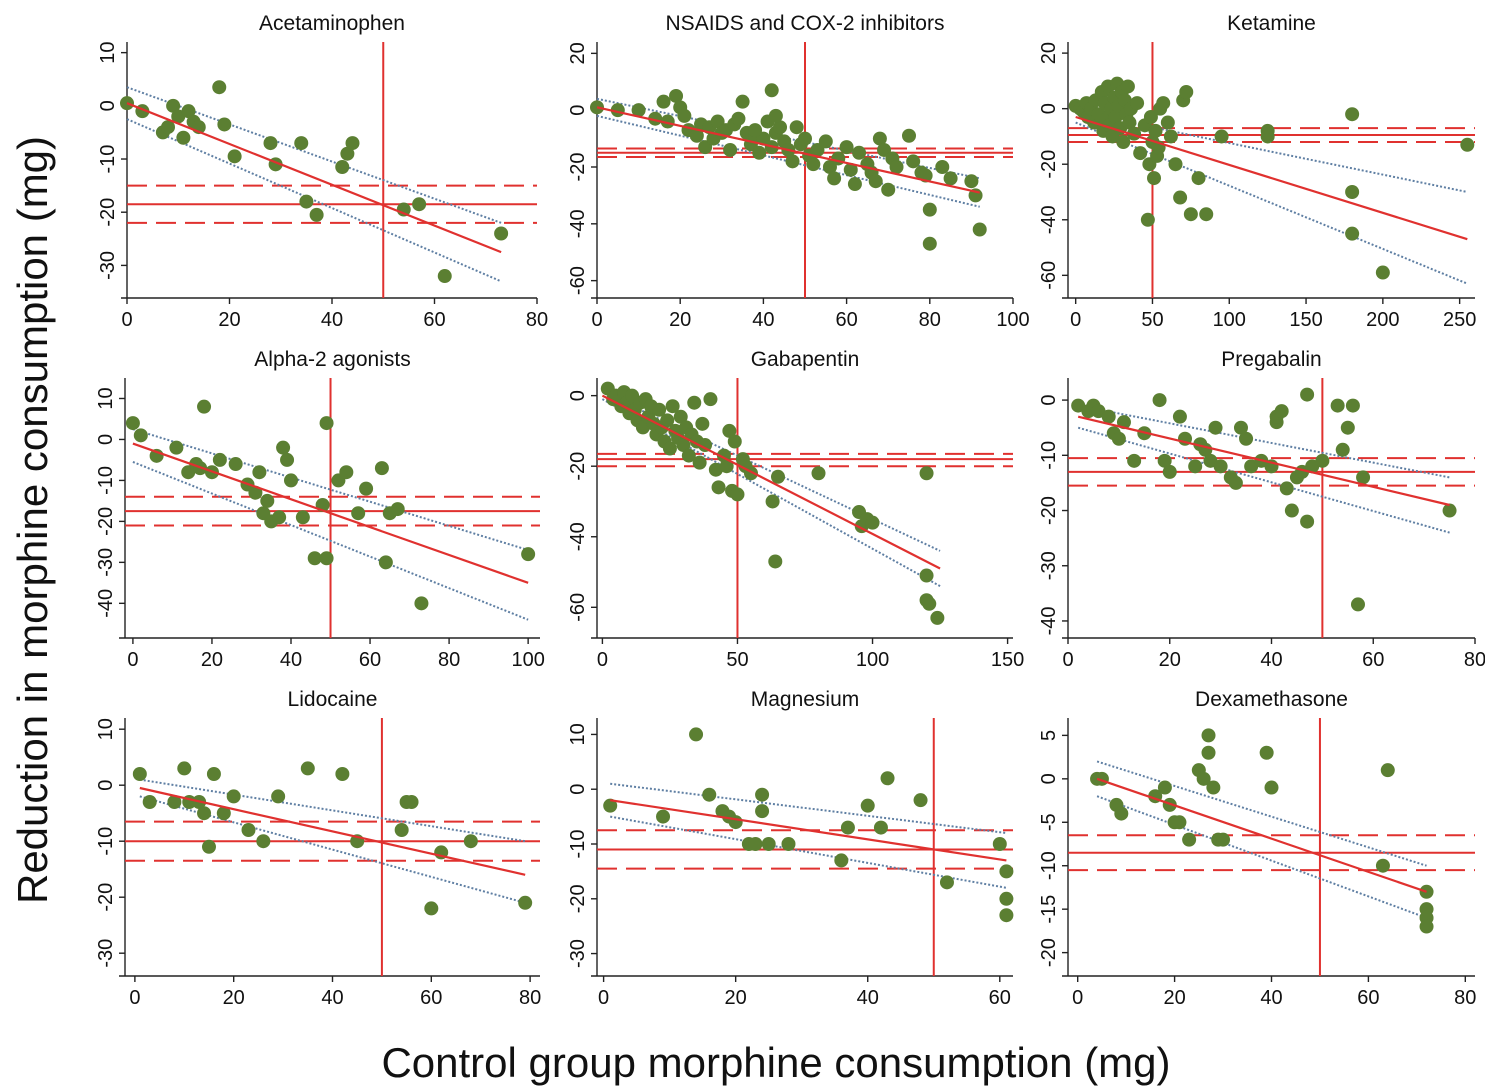 The width and height of the screenshot is (1485, 1091). I want to click on x-tick-label: 80, so click(530, 998).